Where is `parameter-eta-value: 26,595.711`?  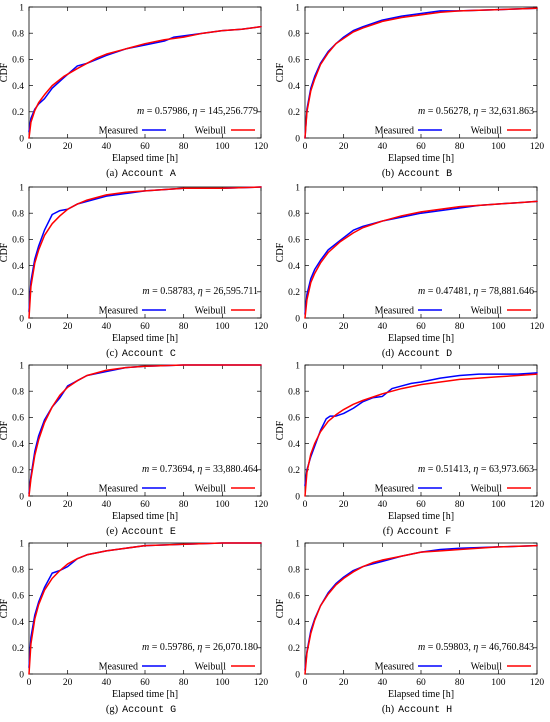
parameter-eta-value: 26,595.711 is located at coordinates (235, 291).